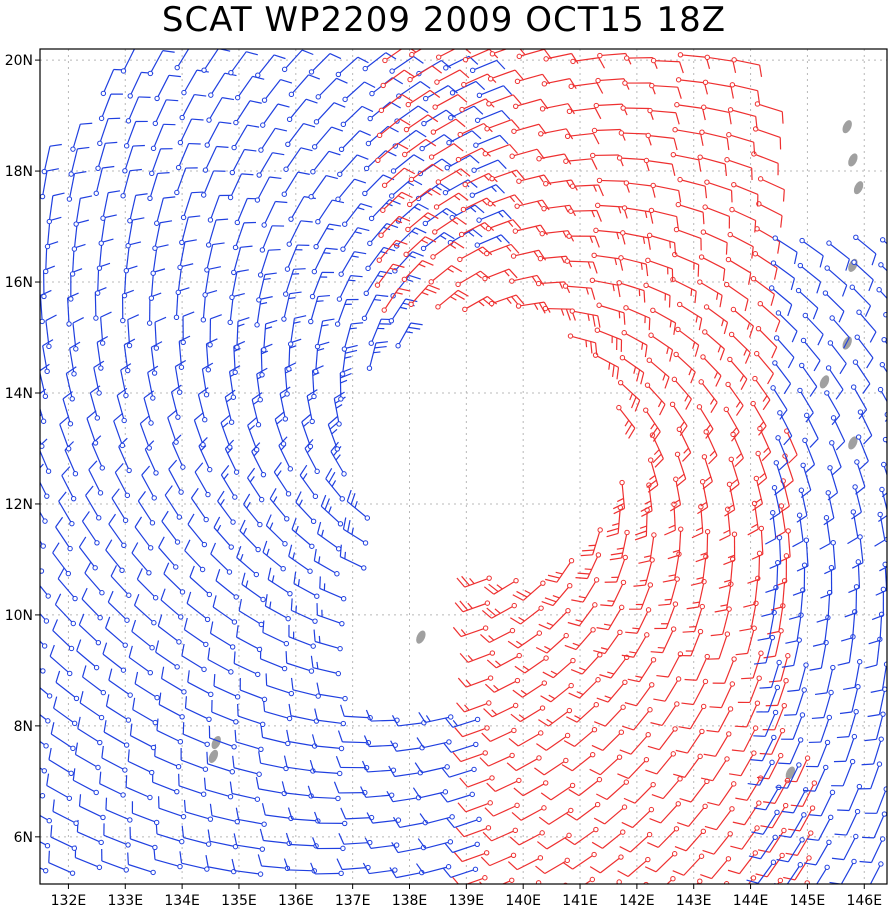 This screenshot has width=888, height=909. I want to click on lon-label: 143E, so click(694, 901).